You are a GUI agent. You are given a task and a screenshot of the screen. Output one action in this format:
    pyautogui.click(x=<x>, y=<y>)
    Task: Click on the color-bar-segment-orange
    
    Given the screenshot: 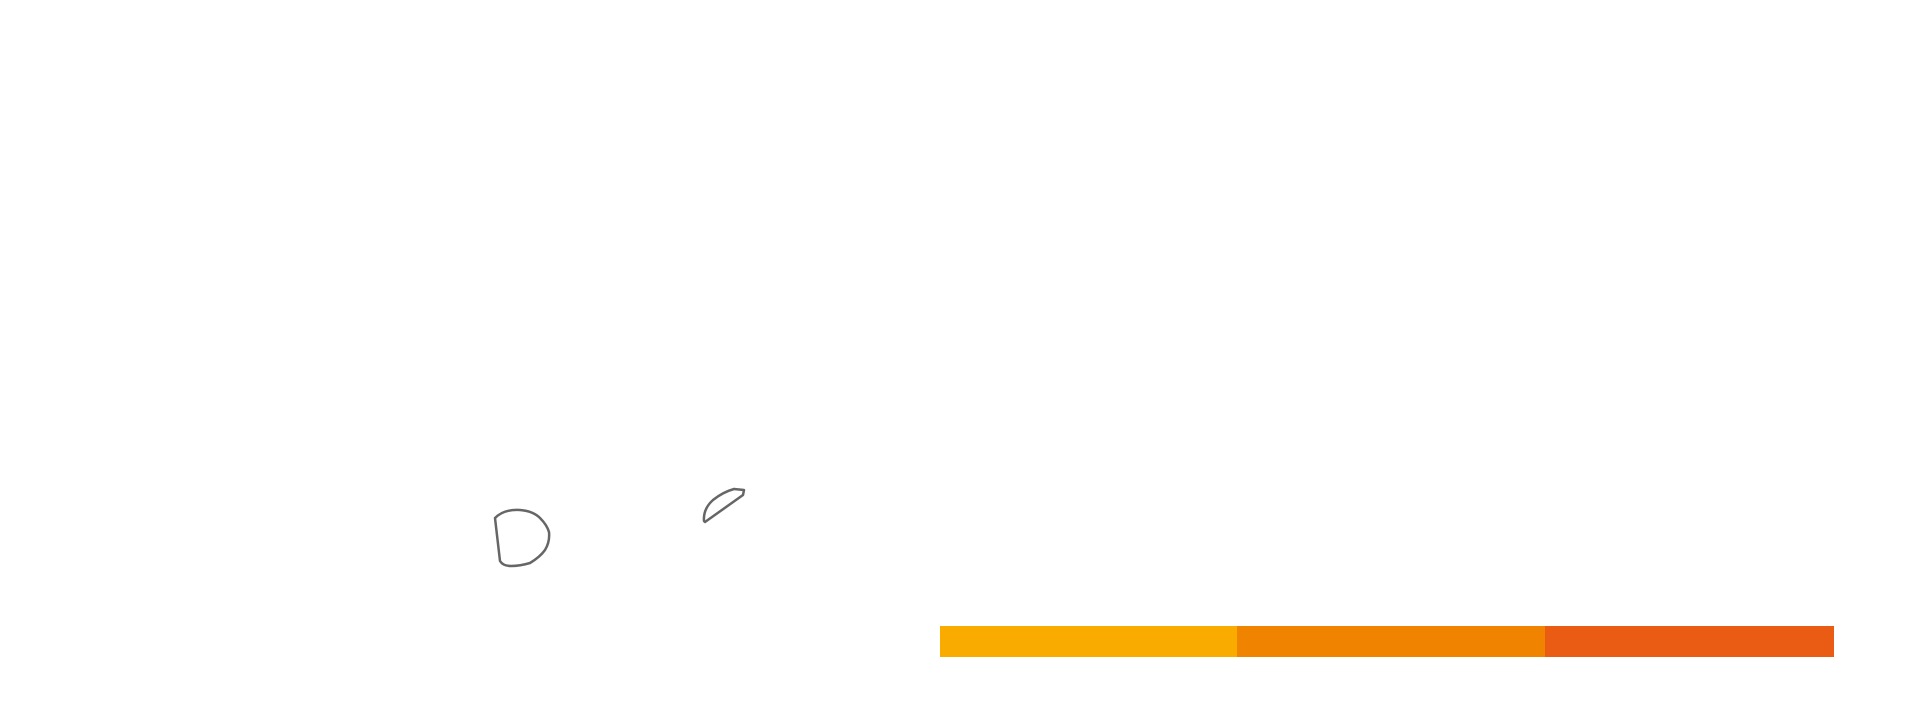 What is the action you would take?
    pyautogui.click(x=1391, y=641)
    